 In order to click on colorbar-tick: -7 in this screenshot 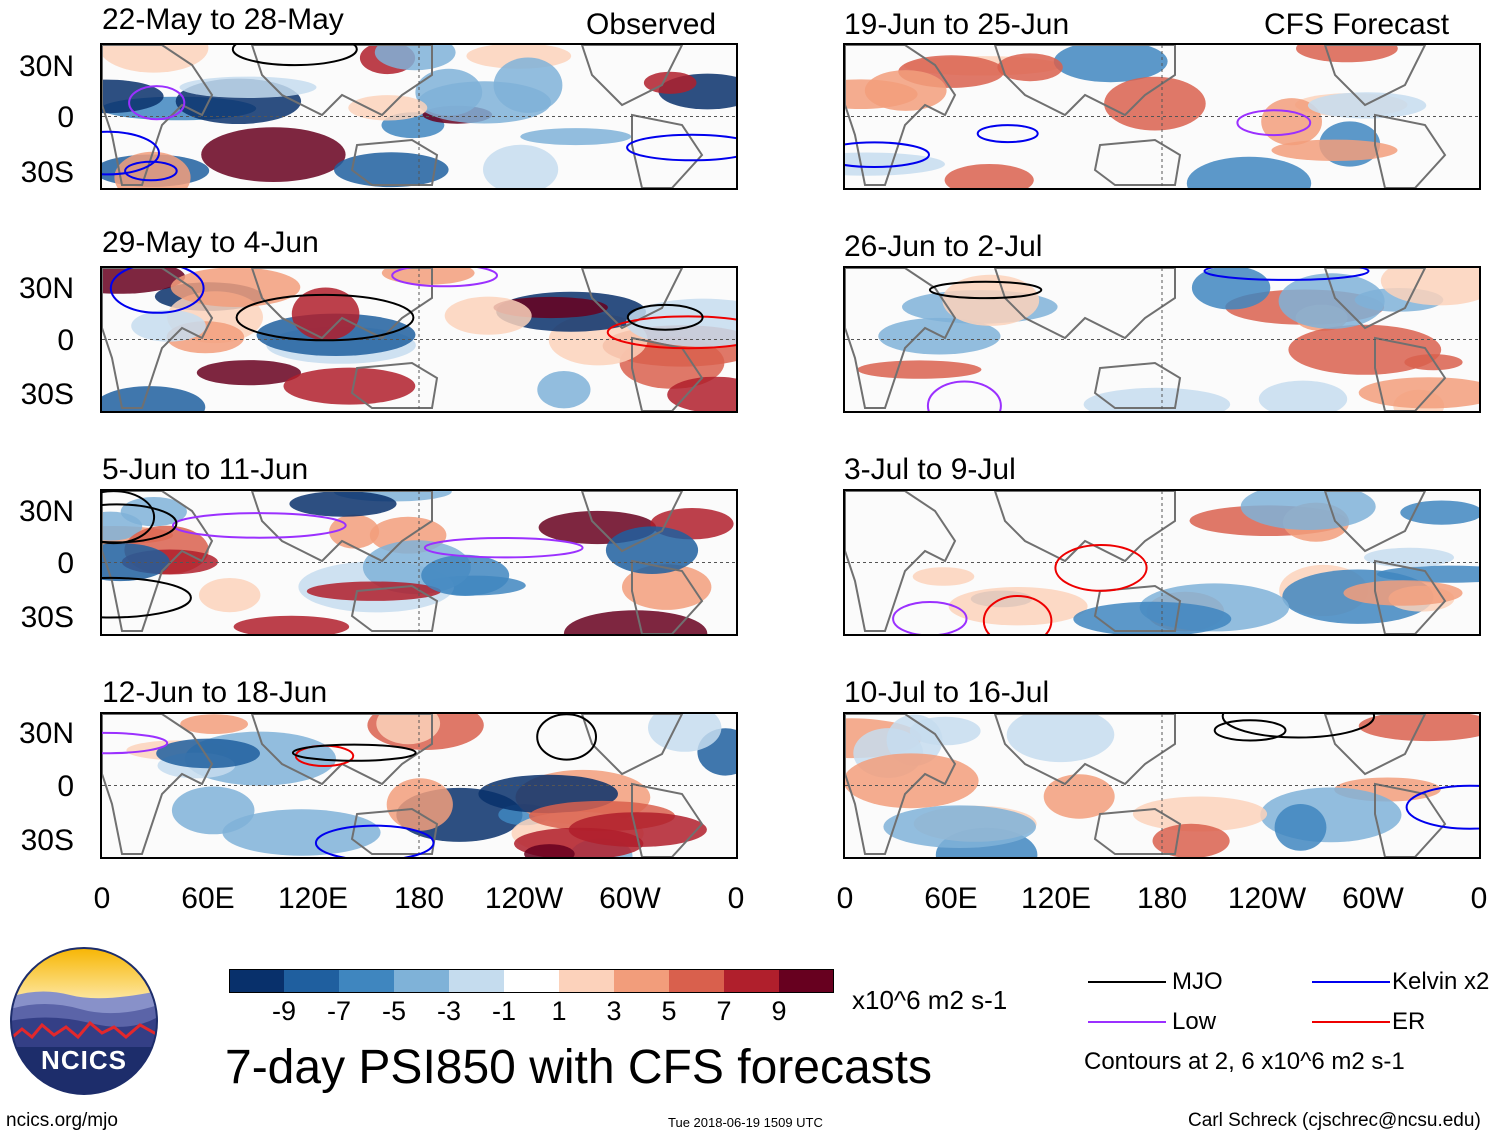, I will do `click(338, 1011)`.